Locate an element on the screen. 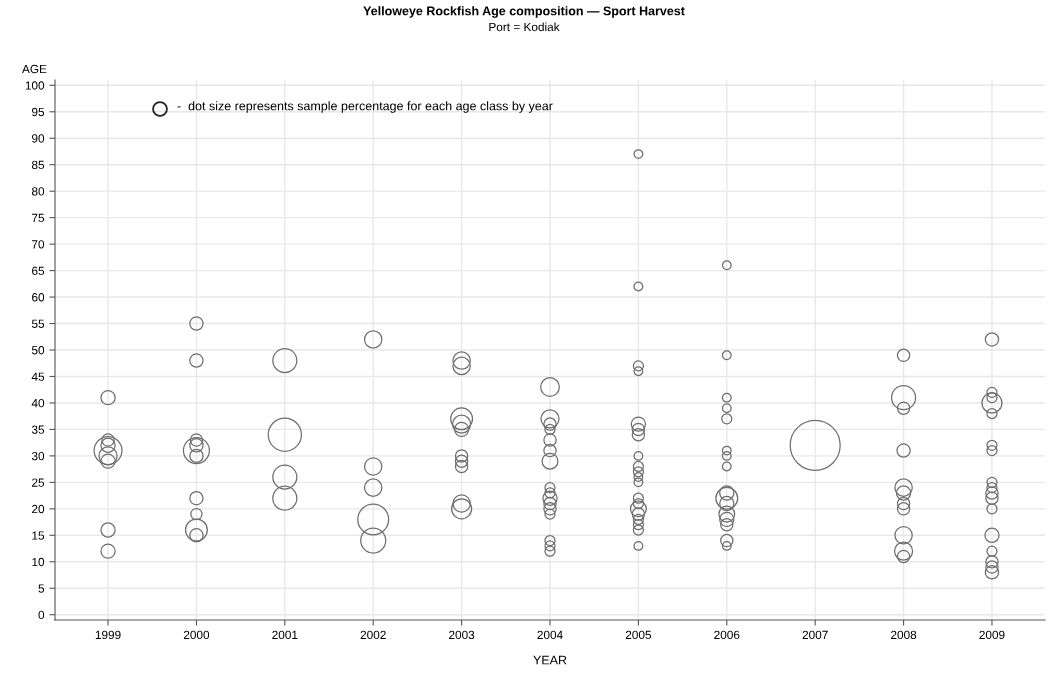 The height and width of the screenshot is (673, 1048). y-tick-label: 55 is located at coordinates (38, 323).